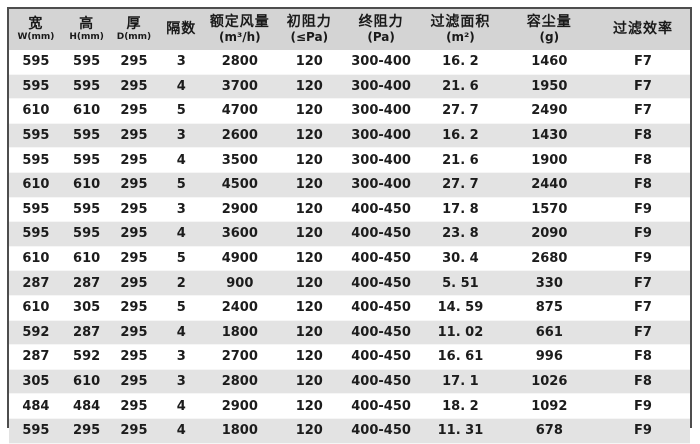  What do you see at coordinates (309, 22) in the screenshot?
I see `header-title: 初阻力` at bounding box center [309, 22].